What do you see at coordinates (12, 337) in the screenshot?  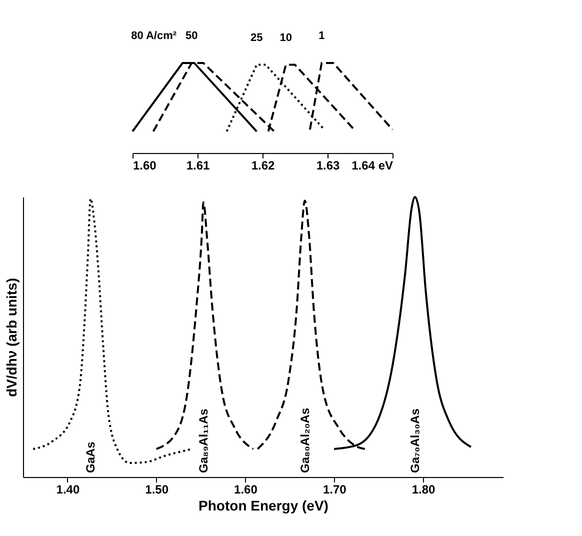 I see `y-axis-title: dV/dhν (arb units)` at bounding box center [12, 337].